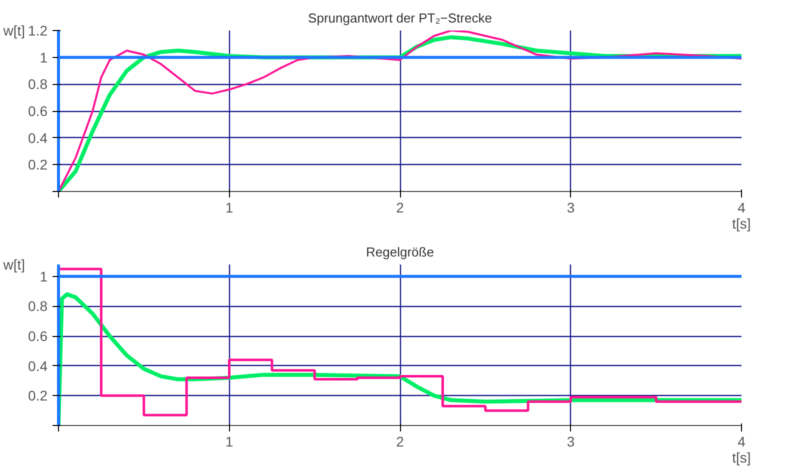  What do you see at coordinates (400, 252) in the screenshot?
I see `chart-title: Regelgröße` at bounding box center [400, 252].